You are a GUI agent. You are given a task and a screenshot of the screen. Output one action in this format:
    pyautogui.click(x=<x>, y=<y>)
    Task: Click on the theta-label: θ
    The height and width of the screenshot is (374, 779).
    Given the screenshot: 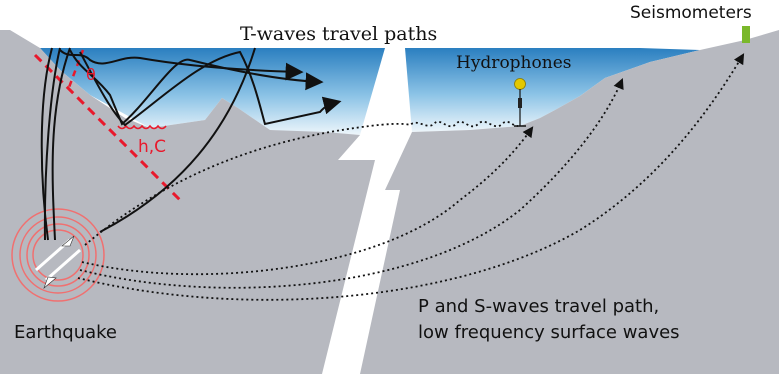 What is the action you would take?
    pyautogui.click(x=91, y=74)
    